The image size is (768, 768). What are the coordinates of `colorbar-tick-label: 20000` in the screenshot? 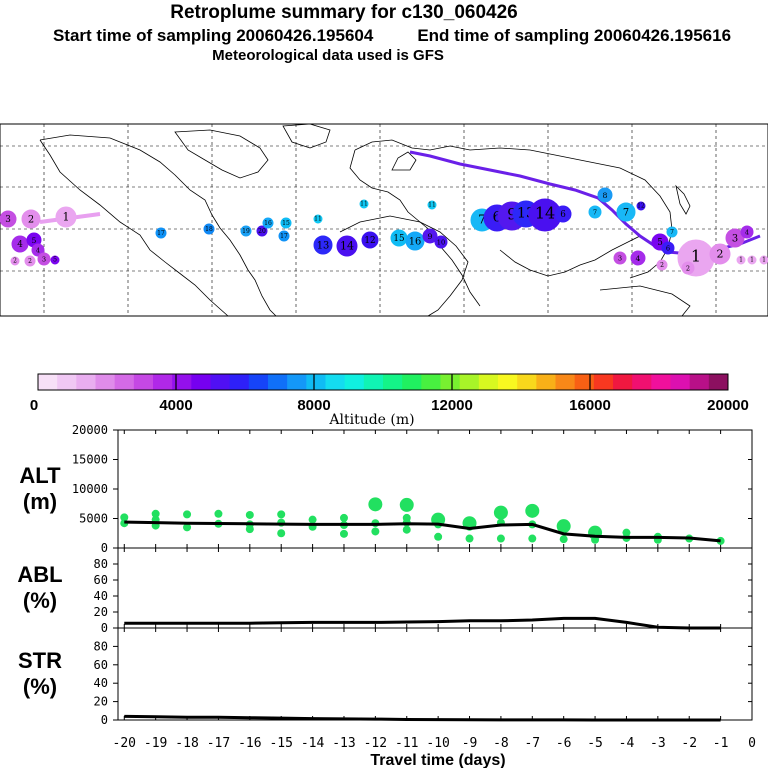 It's located at (728, 405).